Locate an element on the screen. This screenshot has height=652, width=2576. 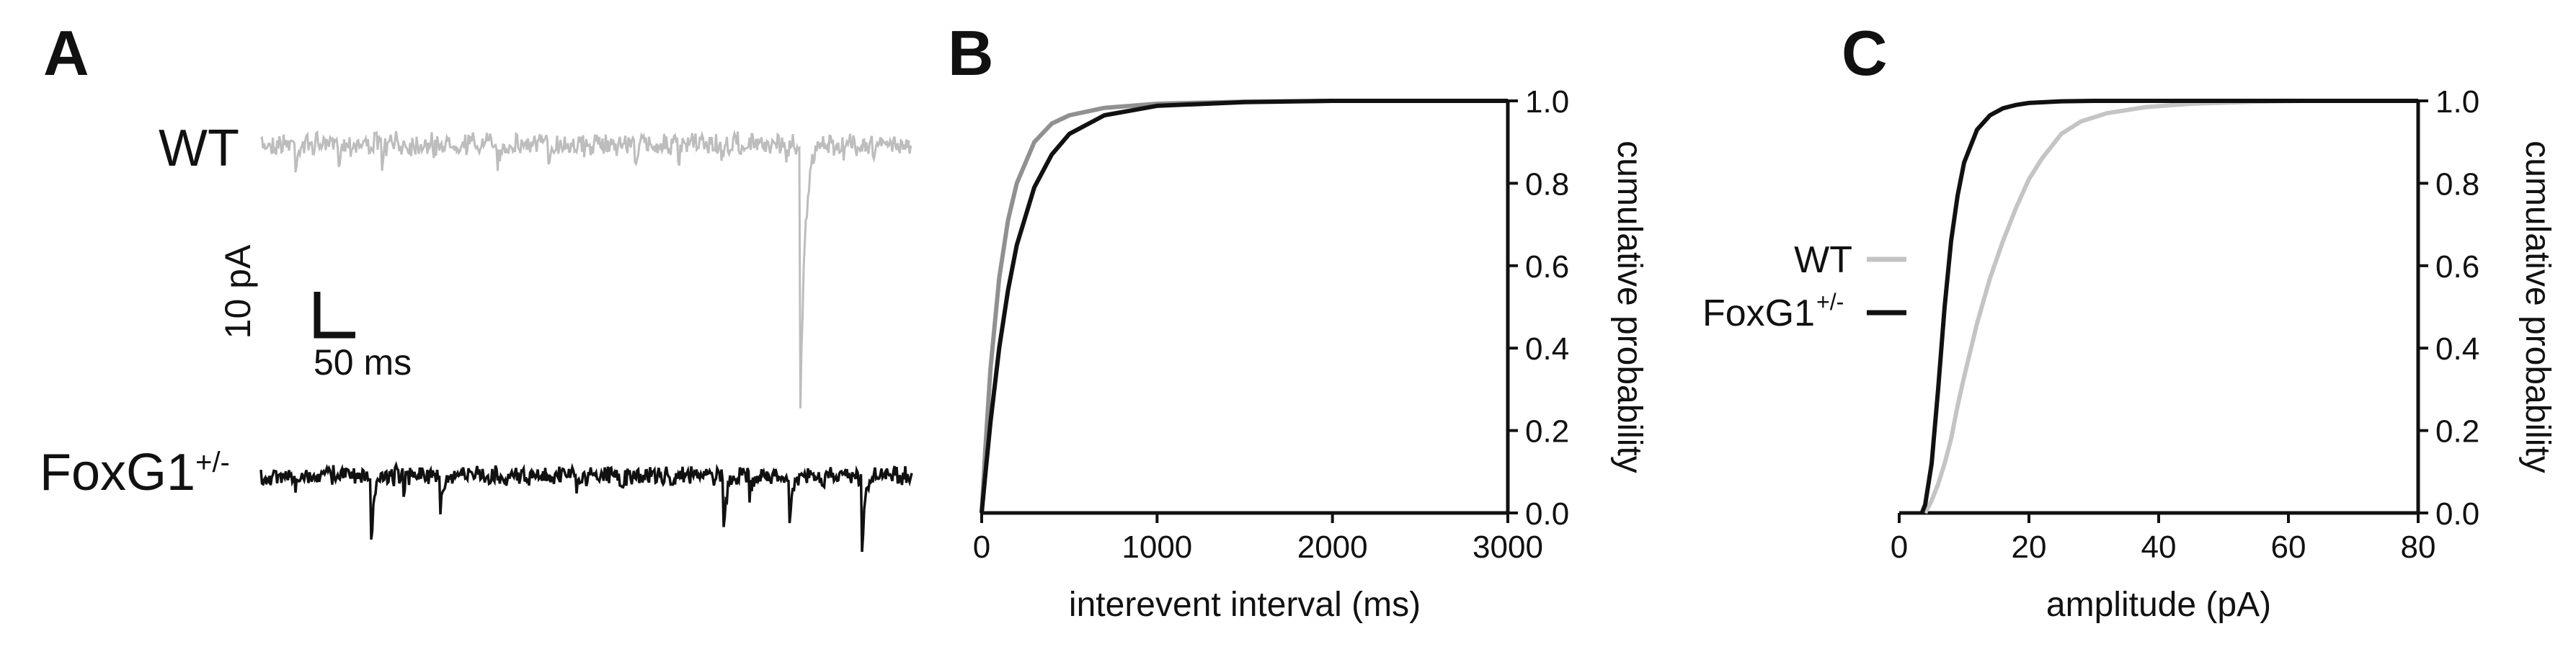
panel-b-x-tick-label: 2000 is located at coordinates (1332, 547).